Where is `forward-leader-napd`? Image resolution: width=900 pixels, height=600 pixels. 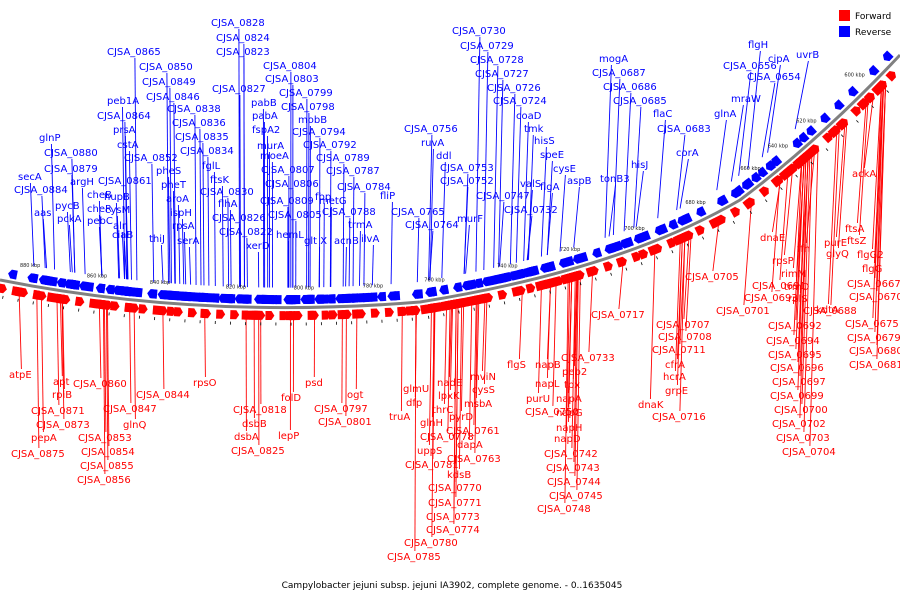
forward-leader-napd is located at coordinates (568, 358).